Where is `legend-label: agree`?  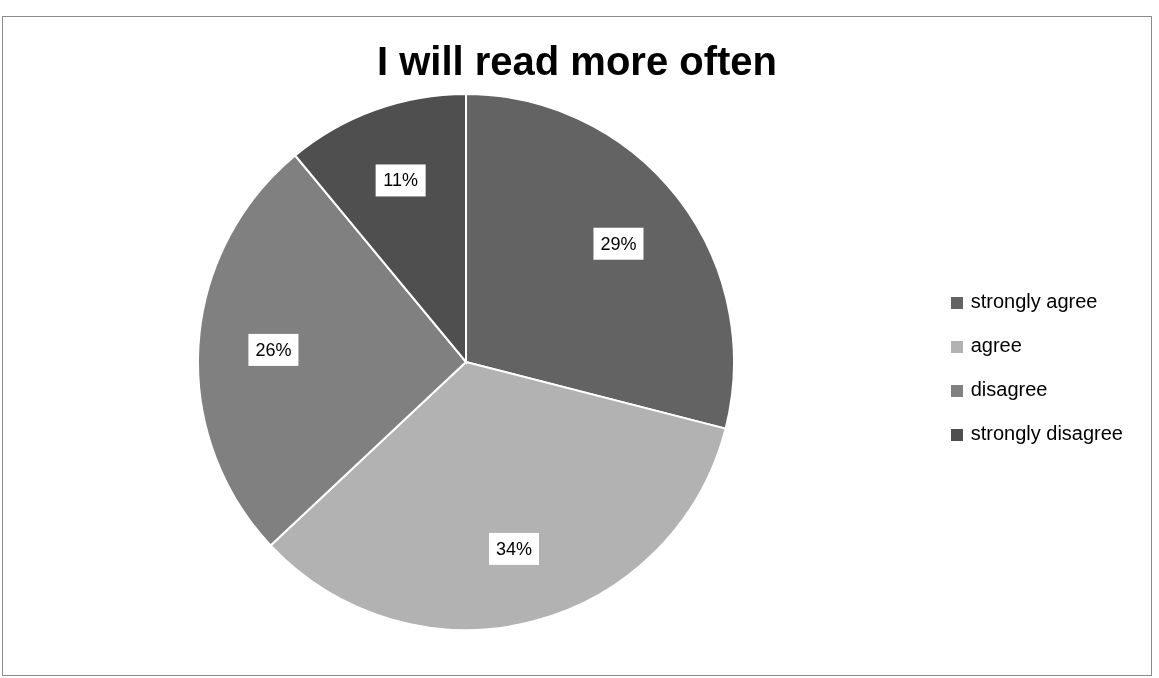 legend-label: agree is located at coordinates (996, 345).